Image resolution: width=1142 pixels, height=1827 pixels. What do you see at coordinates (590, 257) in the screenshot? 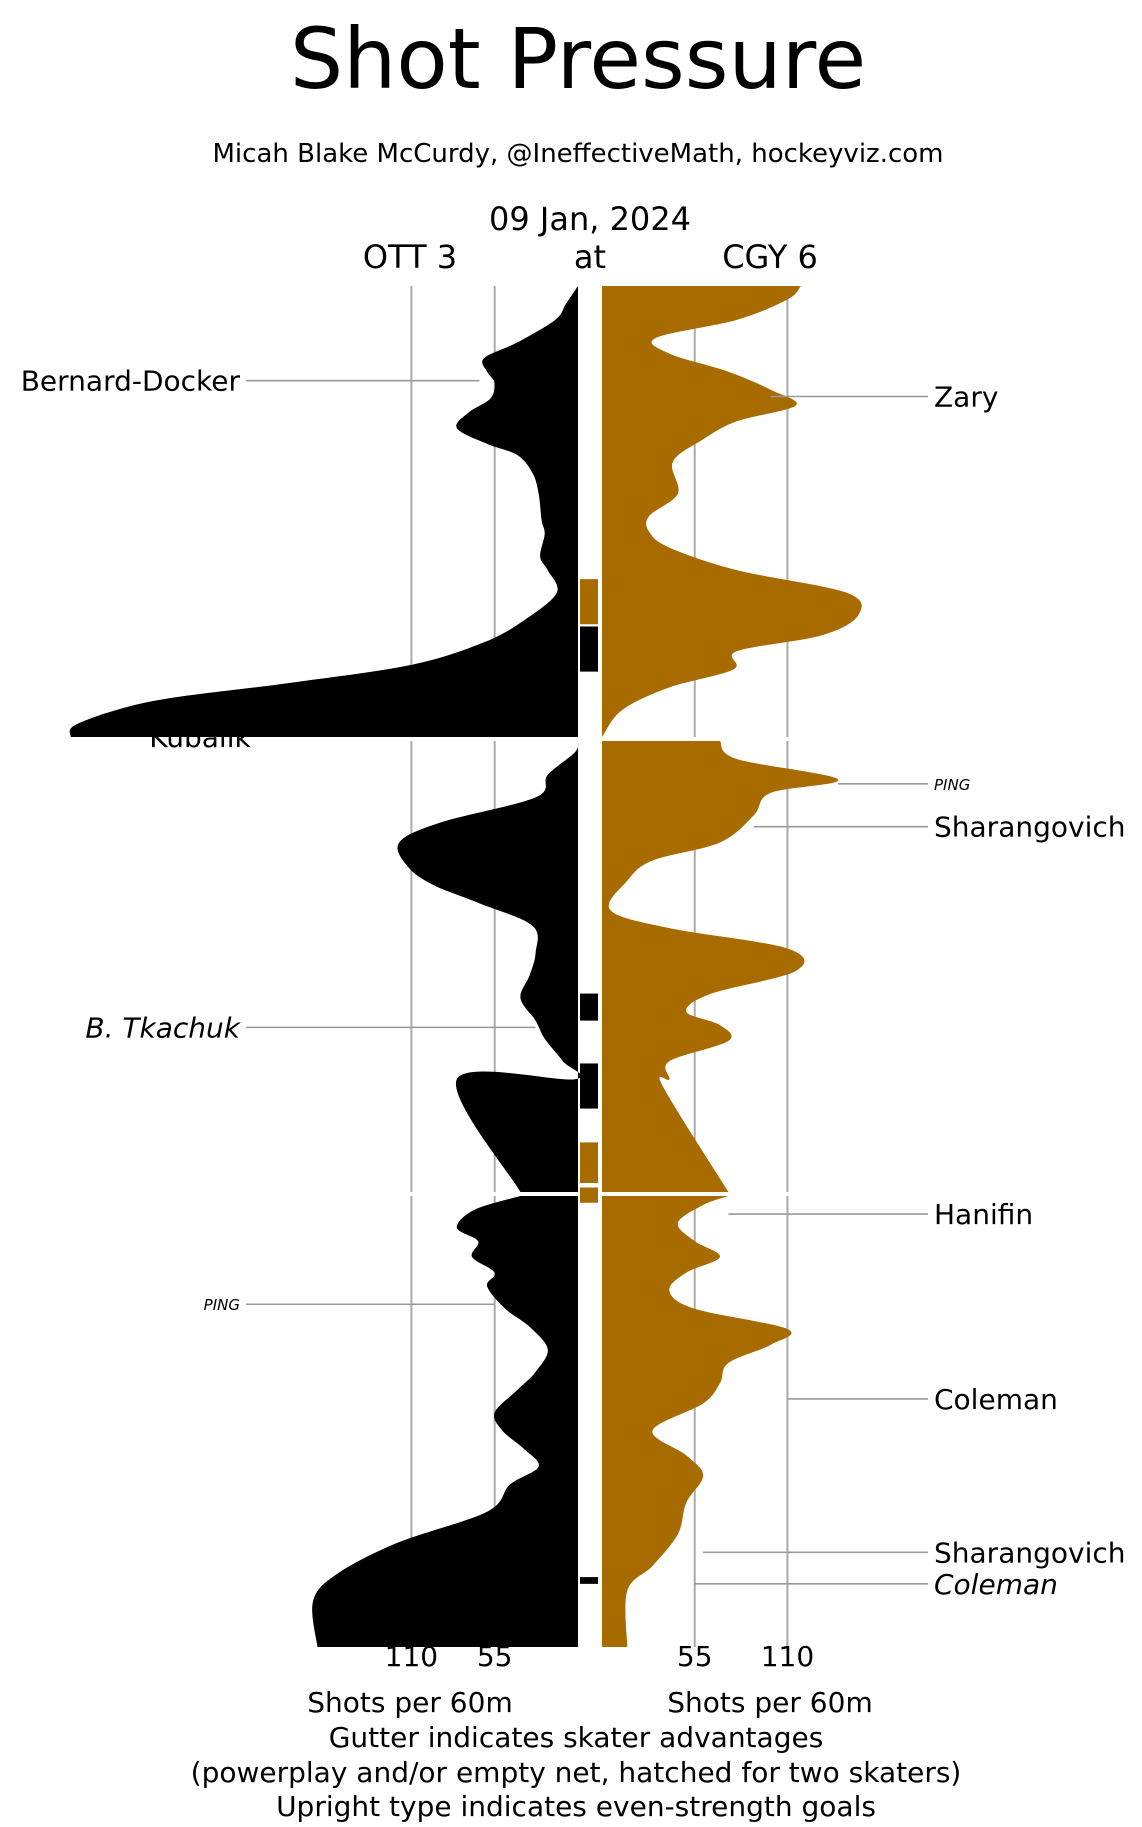
I see `at-label: at` at bounding box center [590, 257].